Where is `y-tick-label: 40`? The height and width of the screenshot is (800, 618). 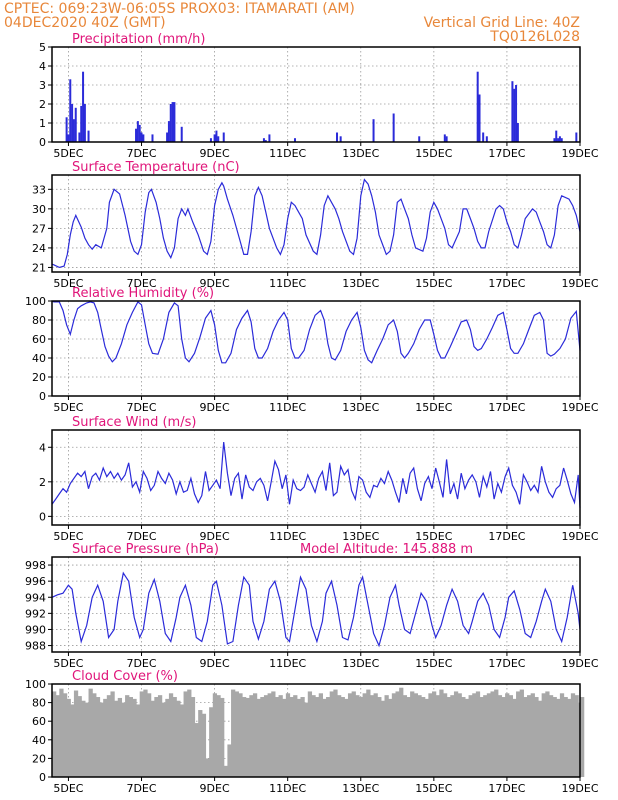 y-tick-label: 40 is located at coordinates (39, 358).